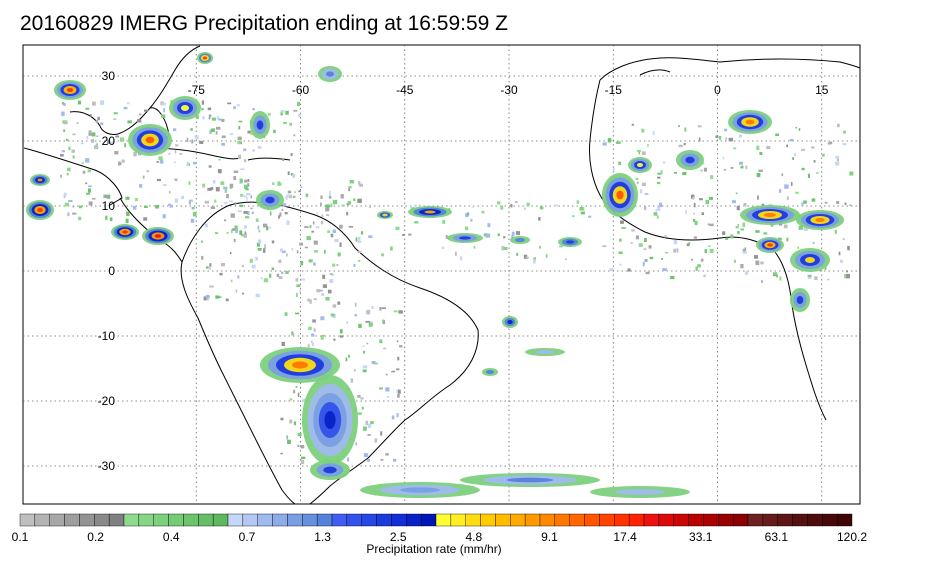 The height and width of the screenshot is (571, 944). I want to click on longitude-label: -60, so click(301, 90).